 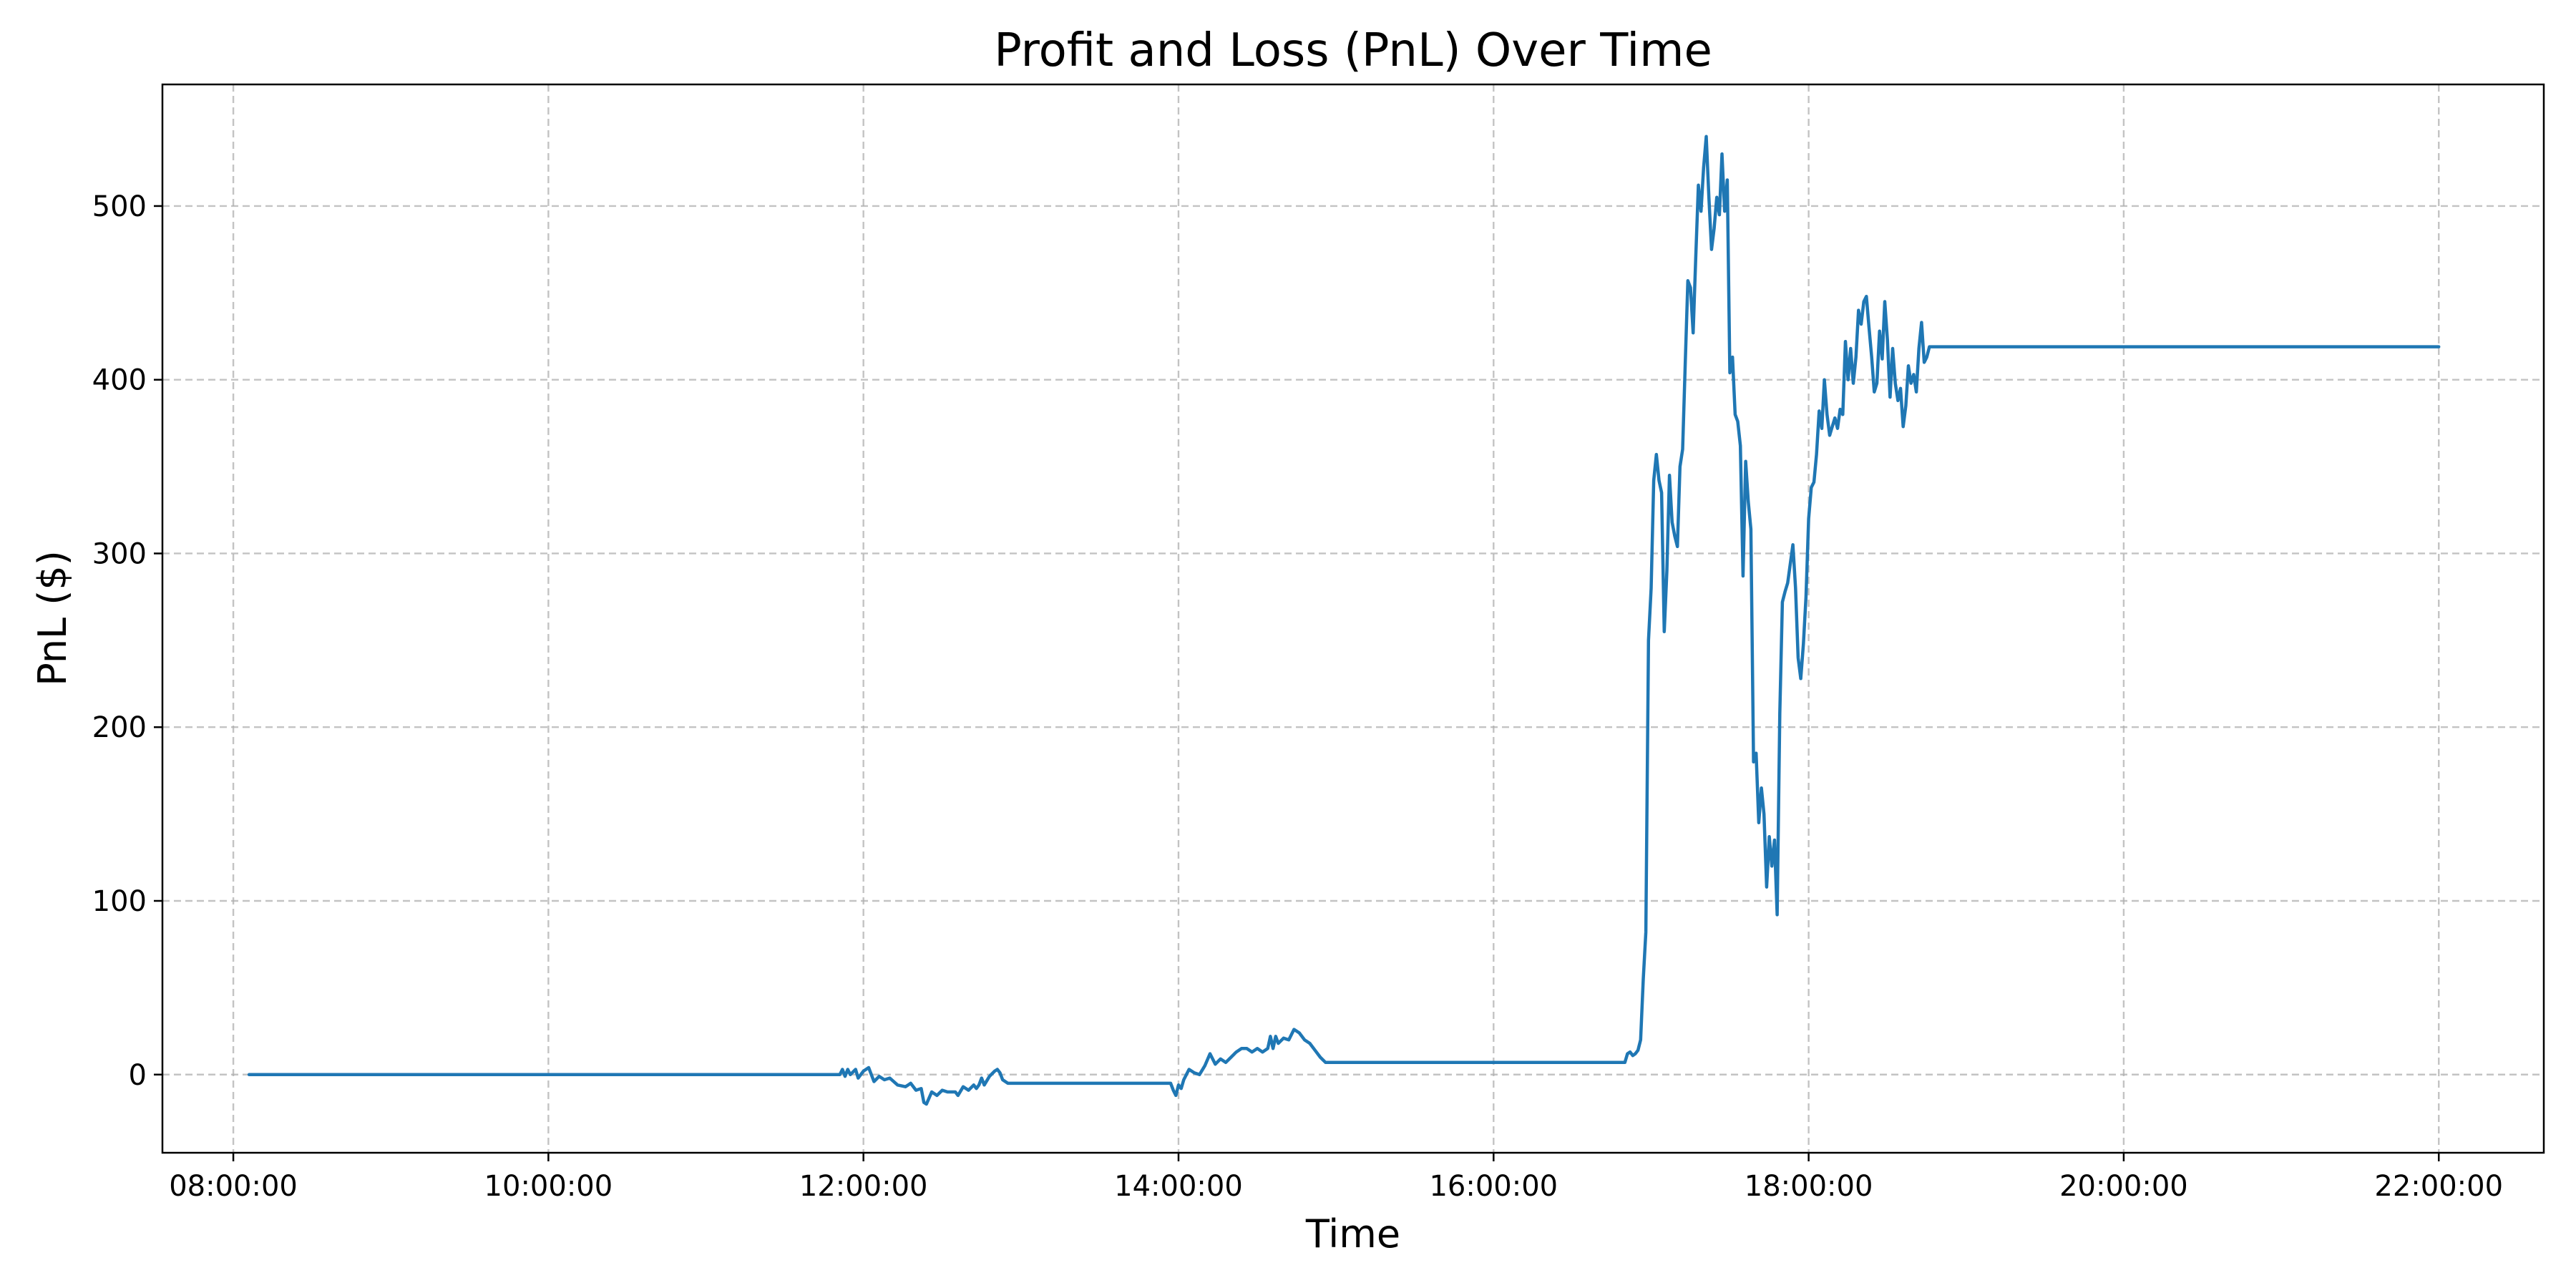 What do you see at coordinates (1809, 1186) in the screenshot?
I see `x-tick-label: 18:00:00` at bounding box center [1809, 1186].